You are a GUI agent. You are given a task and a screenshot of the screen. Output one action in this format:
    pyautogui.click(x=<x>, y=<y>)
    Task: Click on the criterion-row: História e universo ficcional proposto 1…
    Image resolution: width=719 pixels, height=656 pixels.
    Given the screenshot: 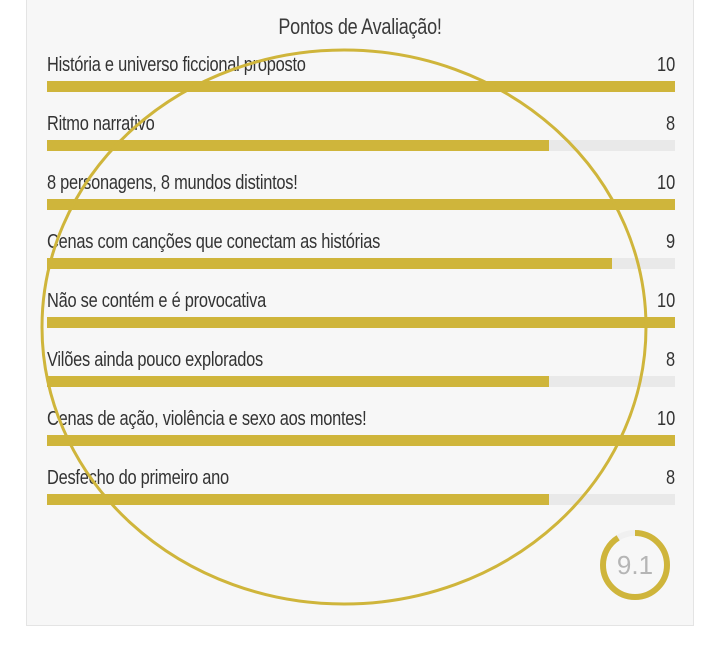 What is the action you would take?
    pyautogui.click(x=361, y=83)
    